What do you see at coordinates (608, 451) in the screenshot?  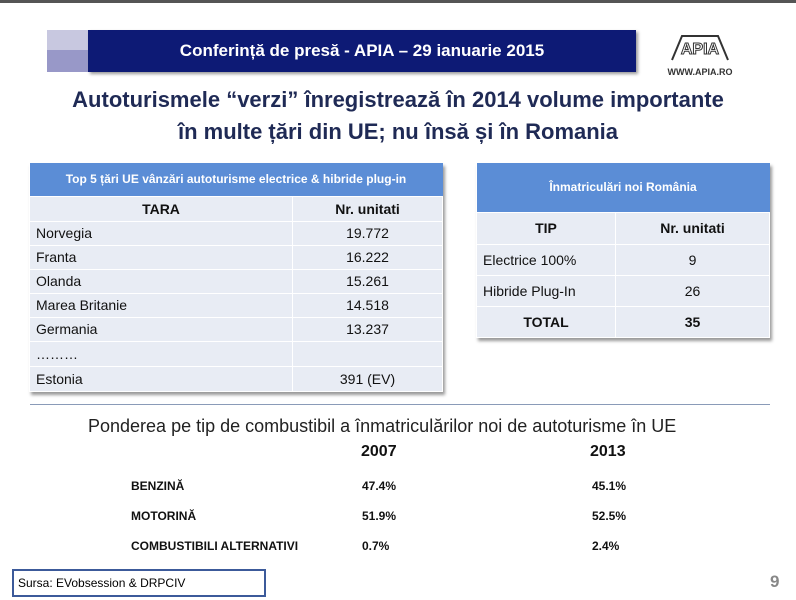 I see `year-2013: 2013` at bounding box center [608, 451].